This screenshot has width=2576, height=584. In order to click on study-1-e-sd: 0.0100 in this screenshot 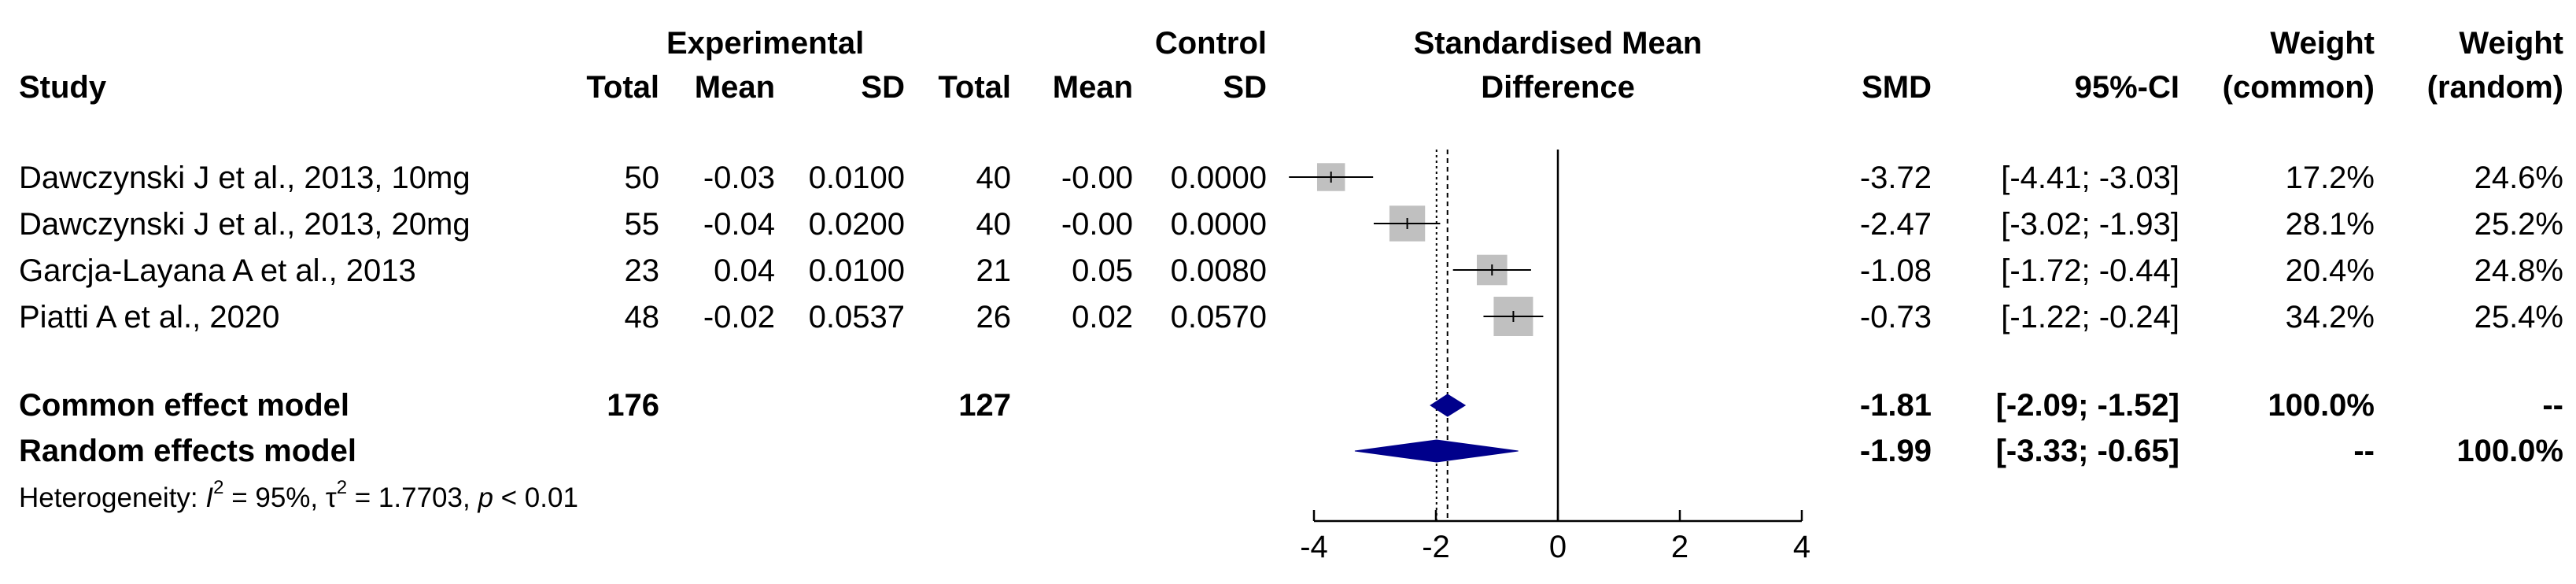, I will do `click(856, 178)`.